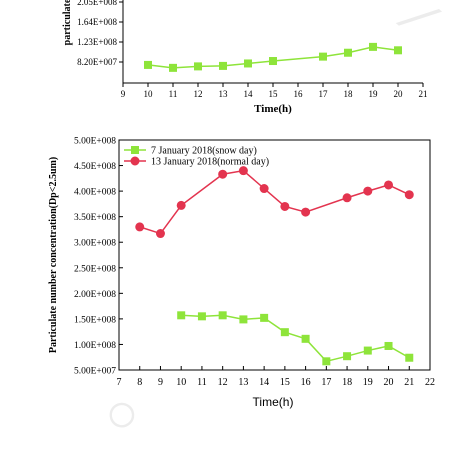  Describe the element at coordinates (97, 22) in the screenshot. I see `top-y-tick-label: 1.64E+008` at that location.